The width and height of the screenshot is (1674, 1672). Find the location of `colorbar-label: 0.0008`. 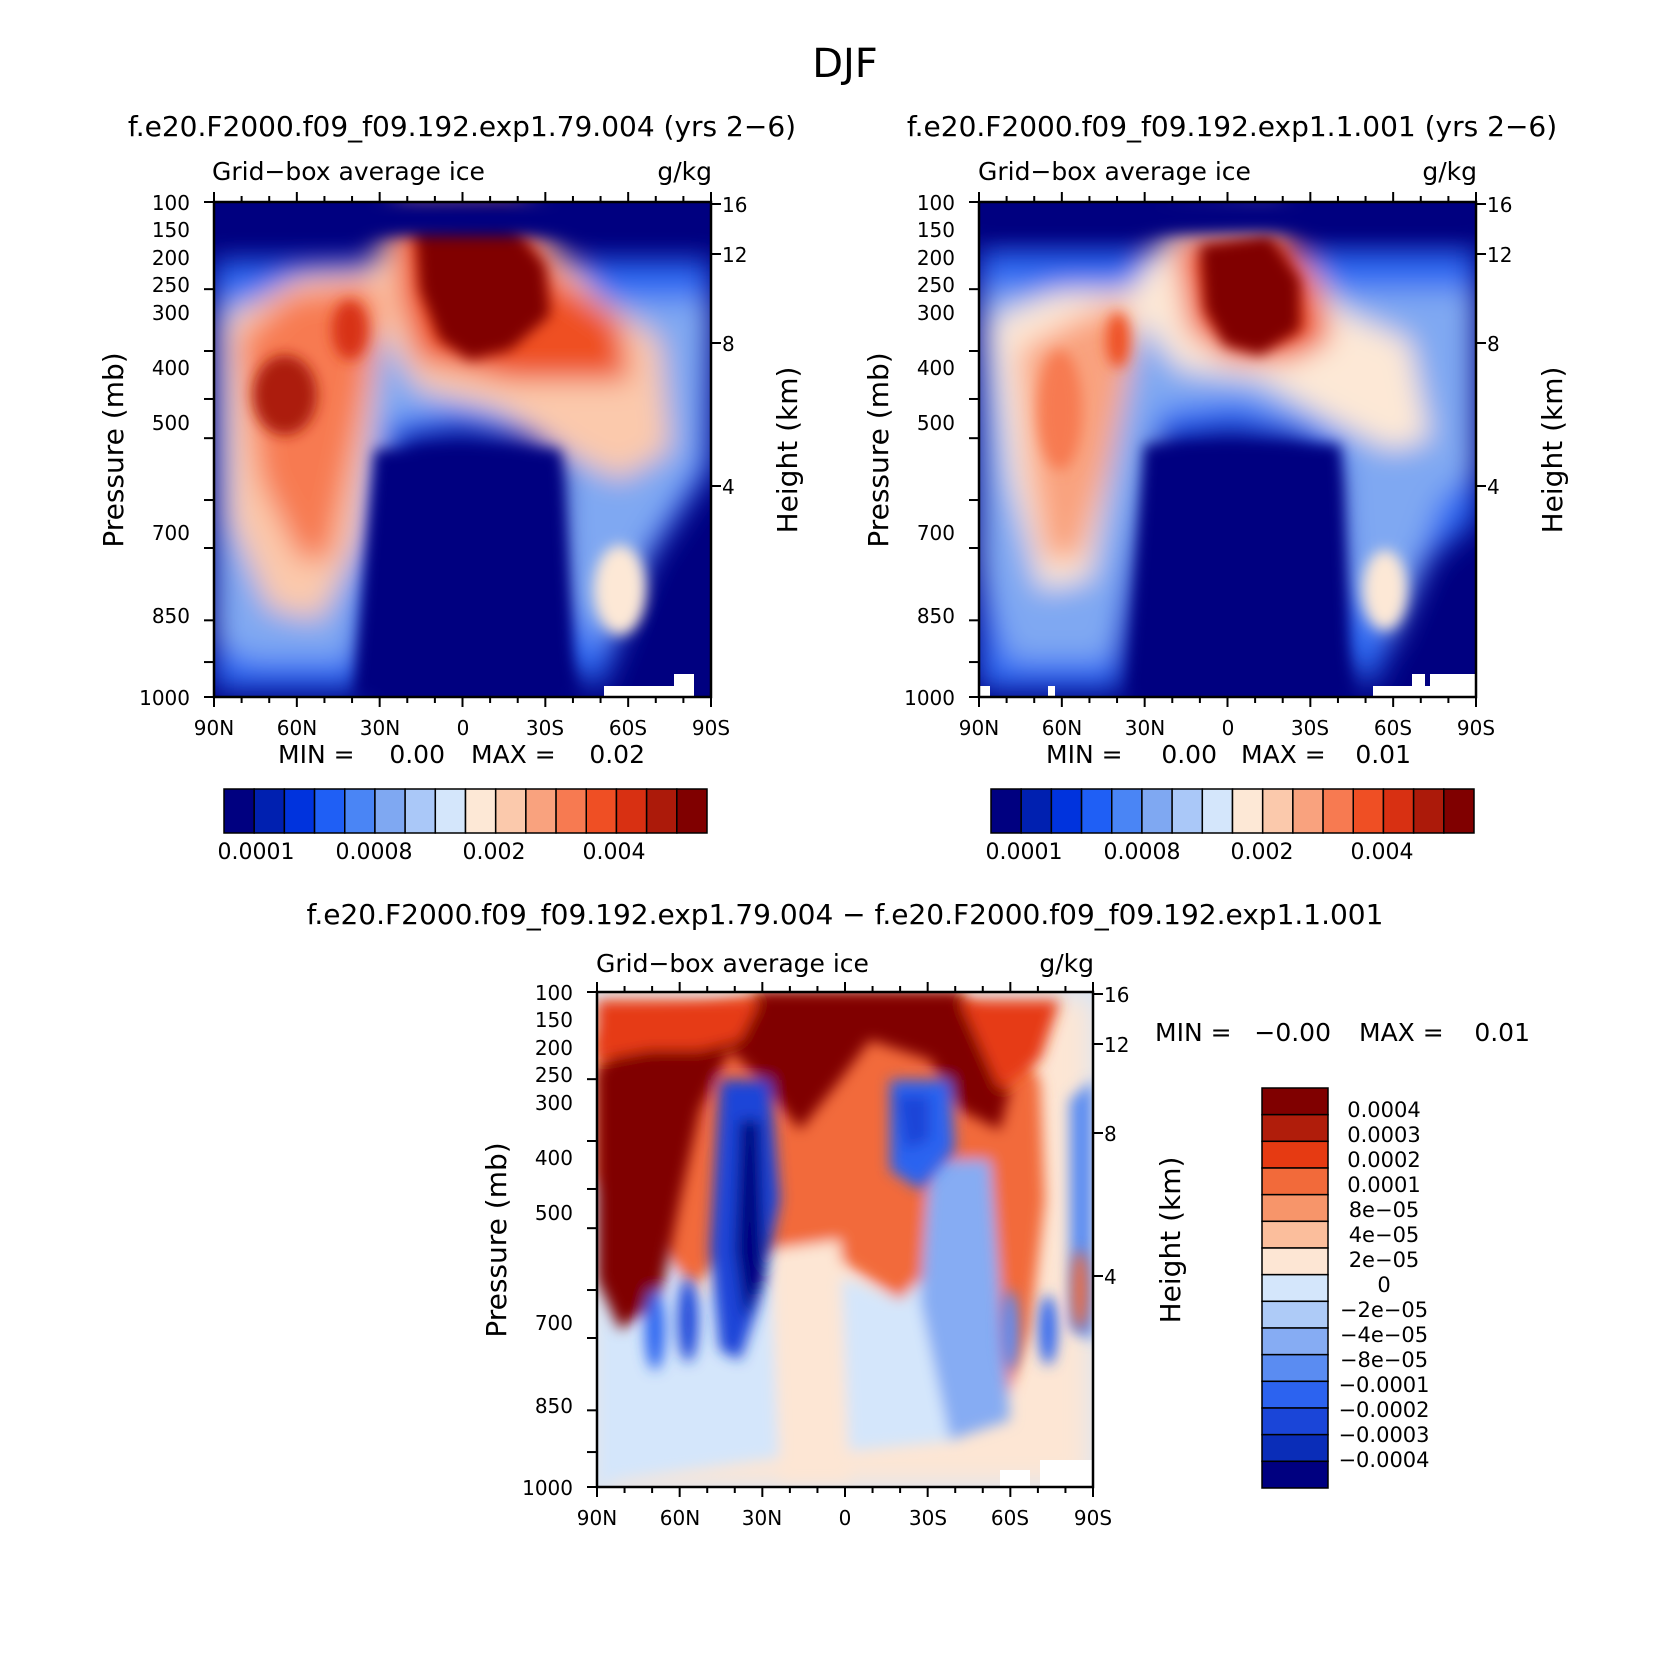

colorbar-label: 0.0008 is located at coordinates (1142, 852).